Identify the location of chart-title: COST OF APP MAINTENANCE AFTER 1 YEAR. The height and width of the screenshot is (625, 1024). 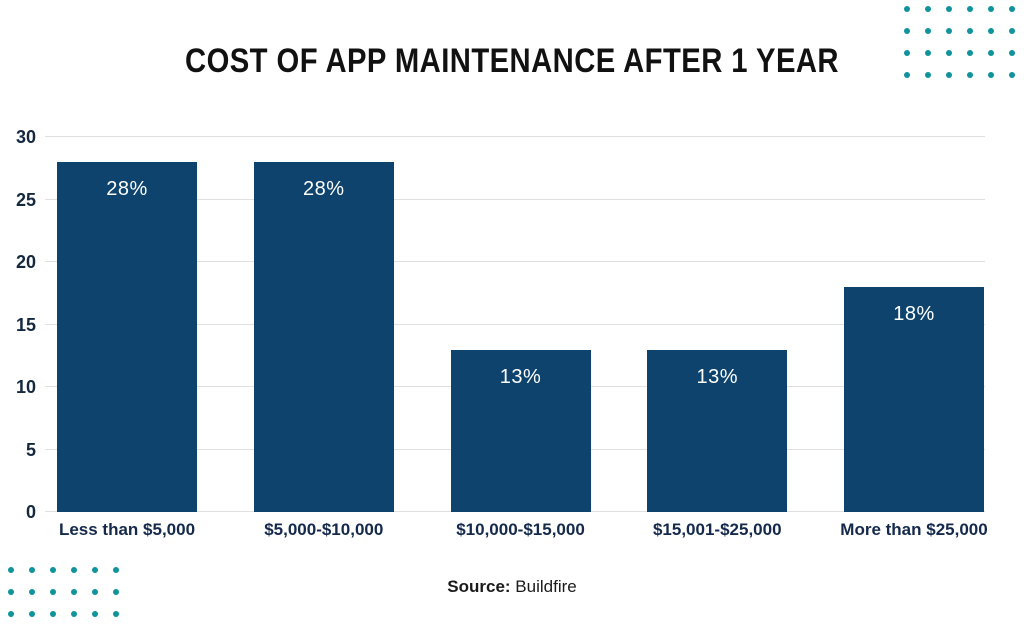
(512, 61).